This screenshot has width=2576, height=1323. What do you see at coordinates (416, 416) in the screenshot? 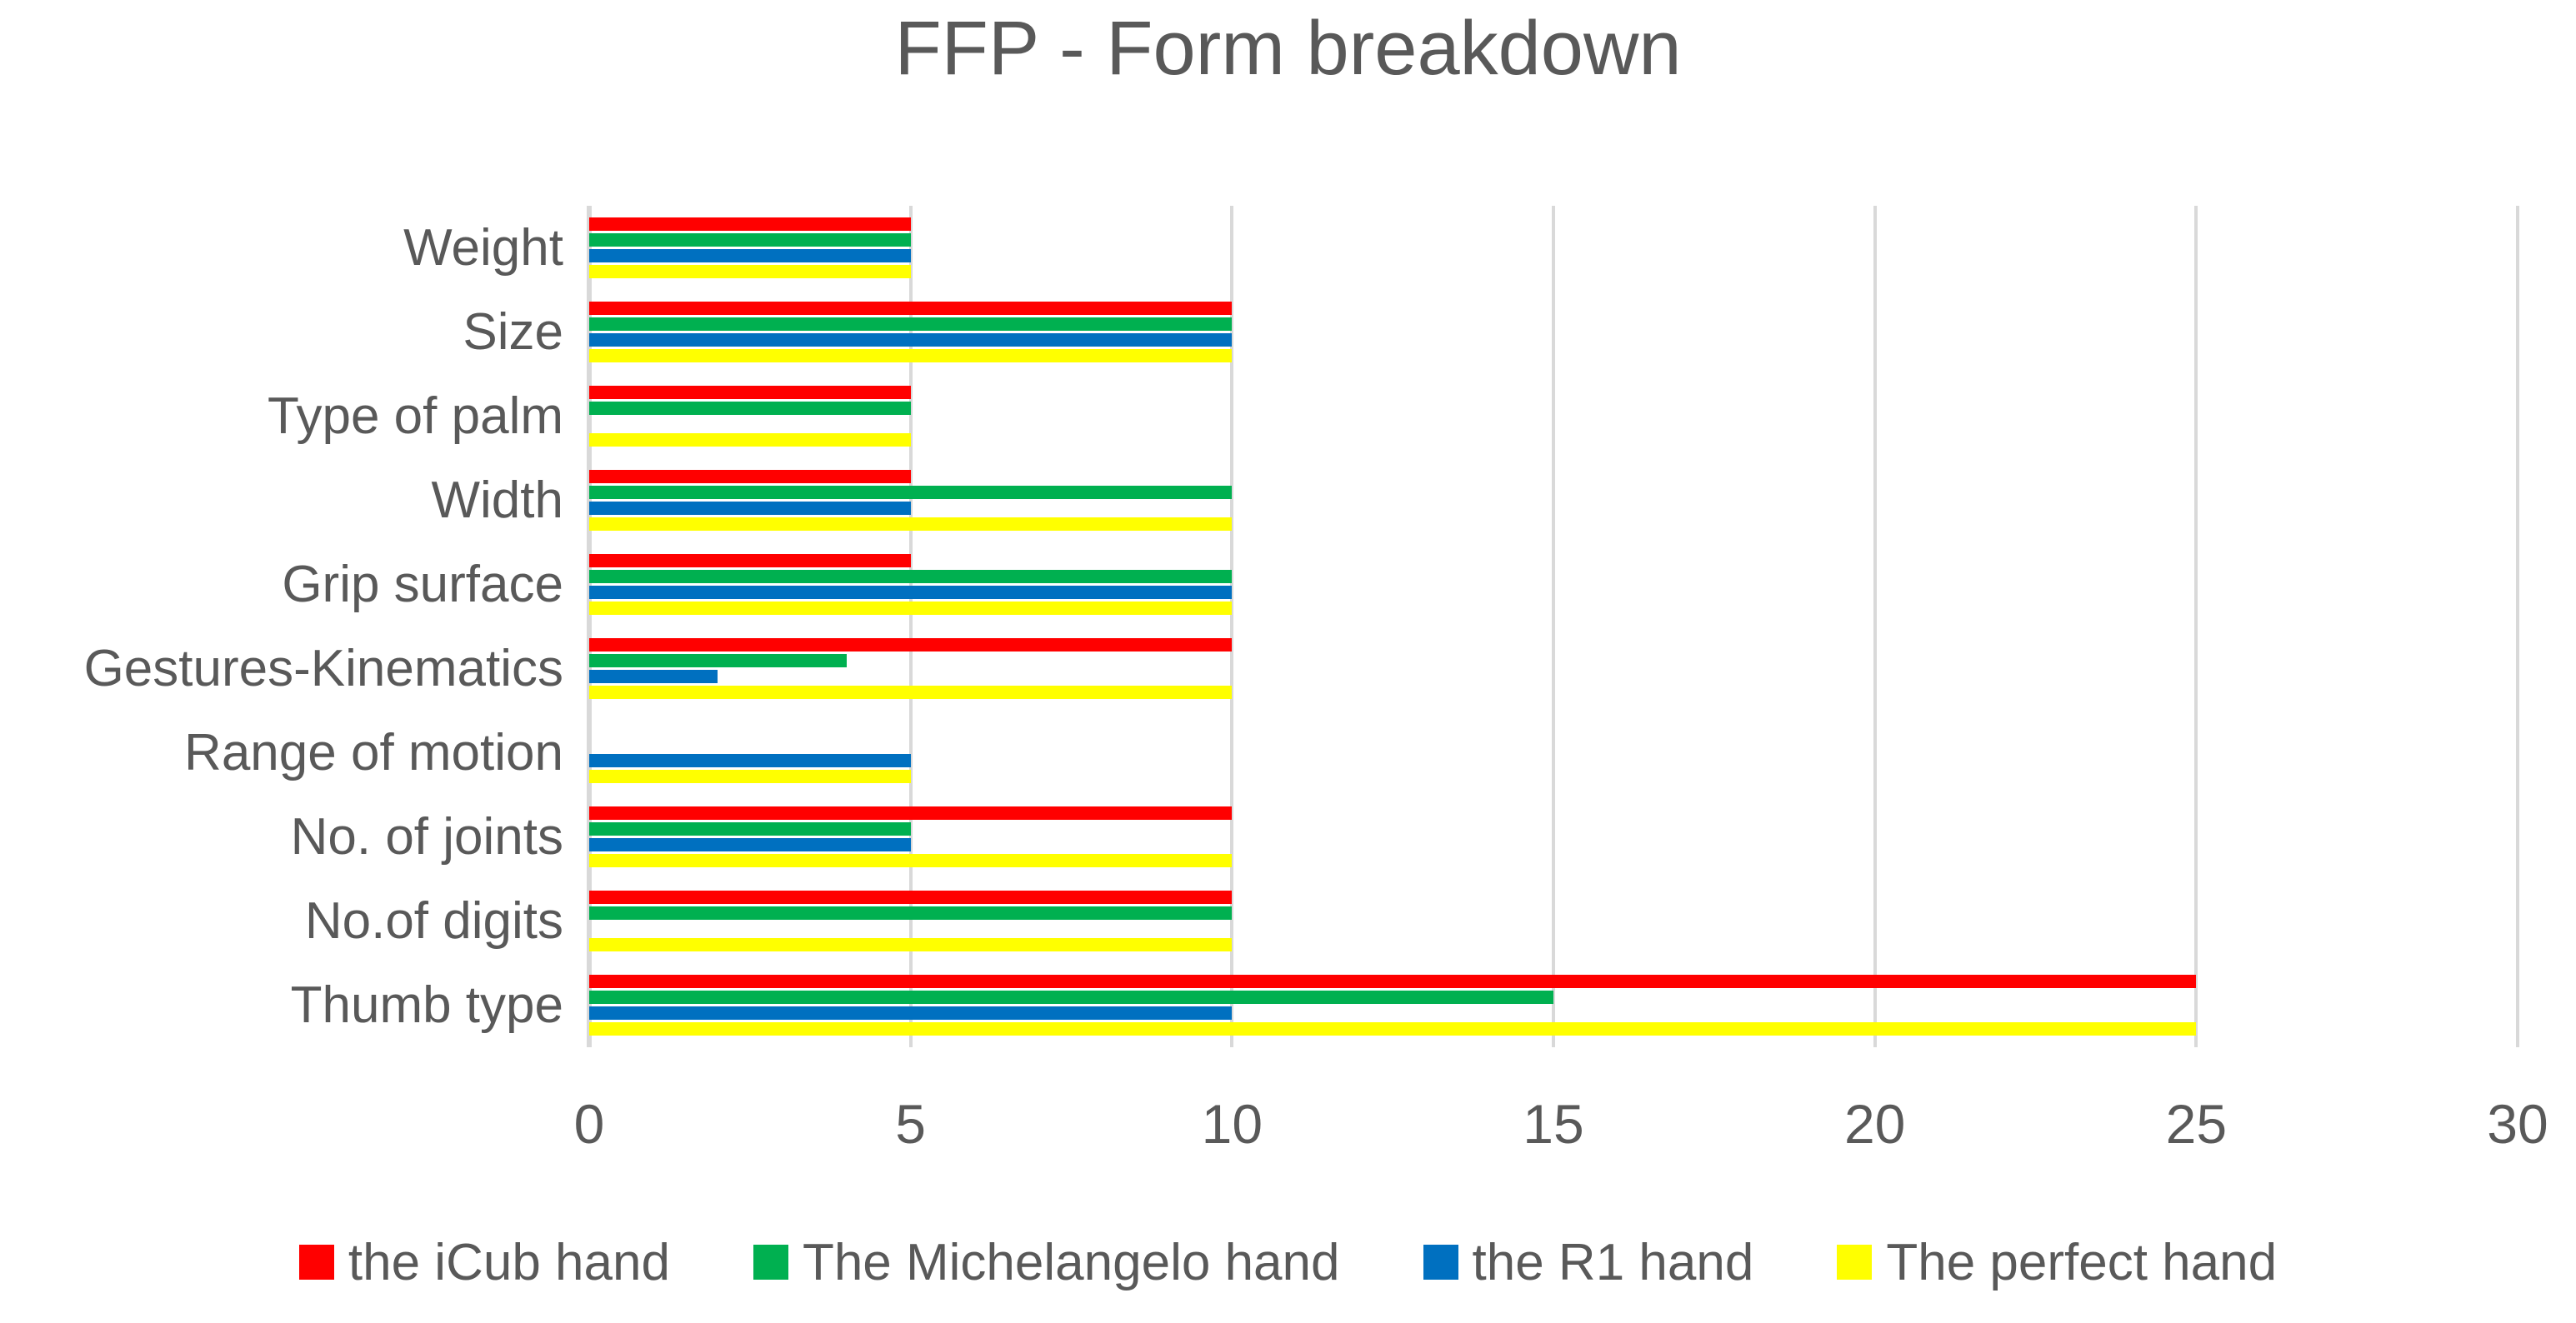
I see `category-label: Type of palm` at bounding box center [416, 416].